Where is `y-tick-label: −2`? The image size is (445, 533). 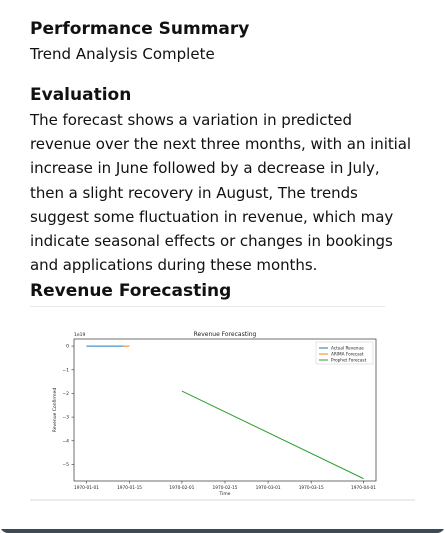 y-tick-label: −2 is located at coordinates (65, 394).